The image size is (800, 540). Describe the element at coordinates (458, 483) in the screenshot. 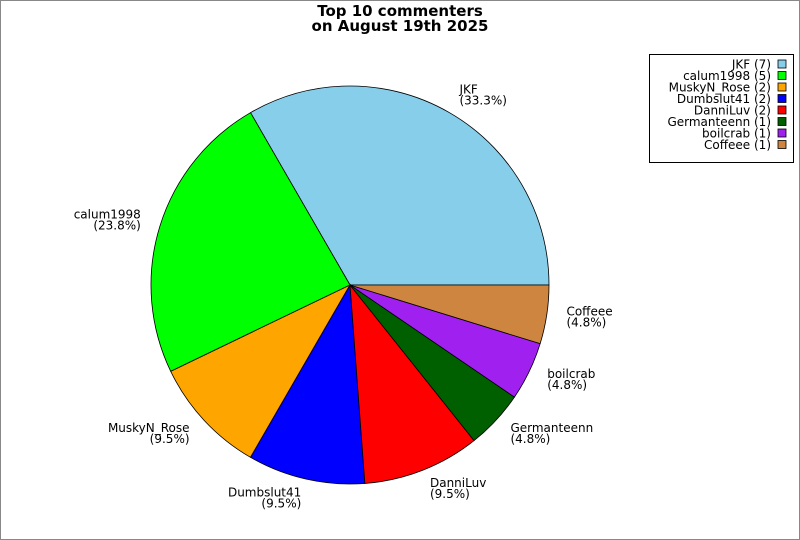

I see `slice-label: DanniLuv` at that location.